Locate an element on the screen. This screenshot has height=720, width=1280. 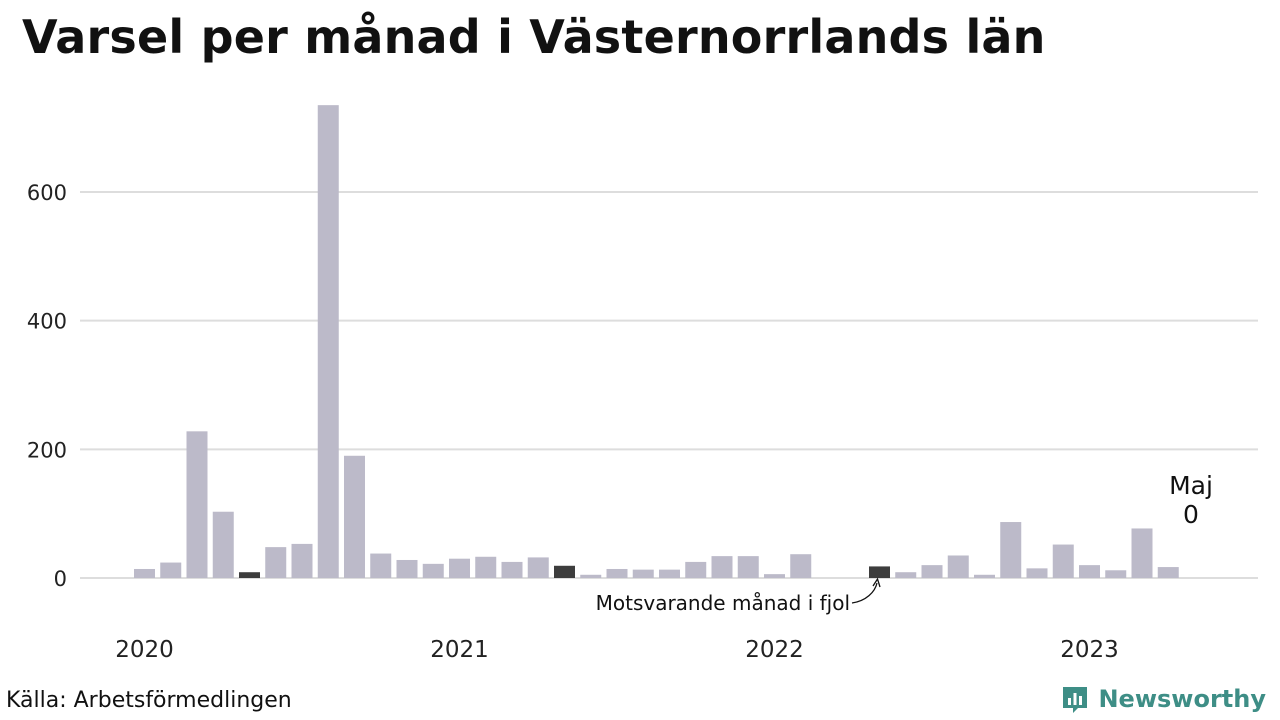
y-tick-label: 400 is located at coordinates (47, 322).